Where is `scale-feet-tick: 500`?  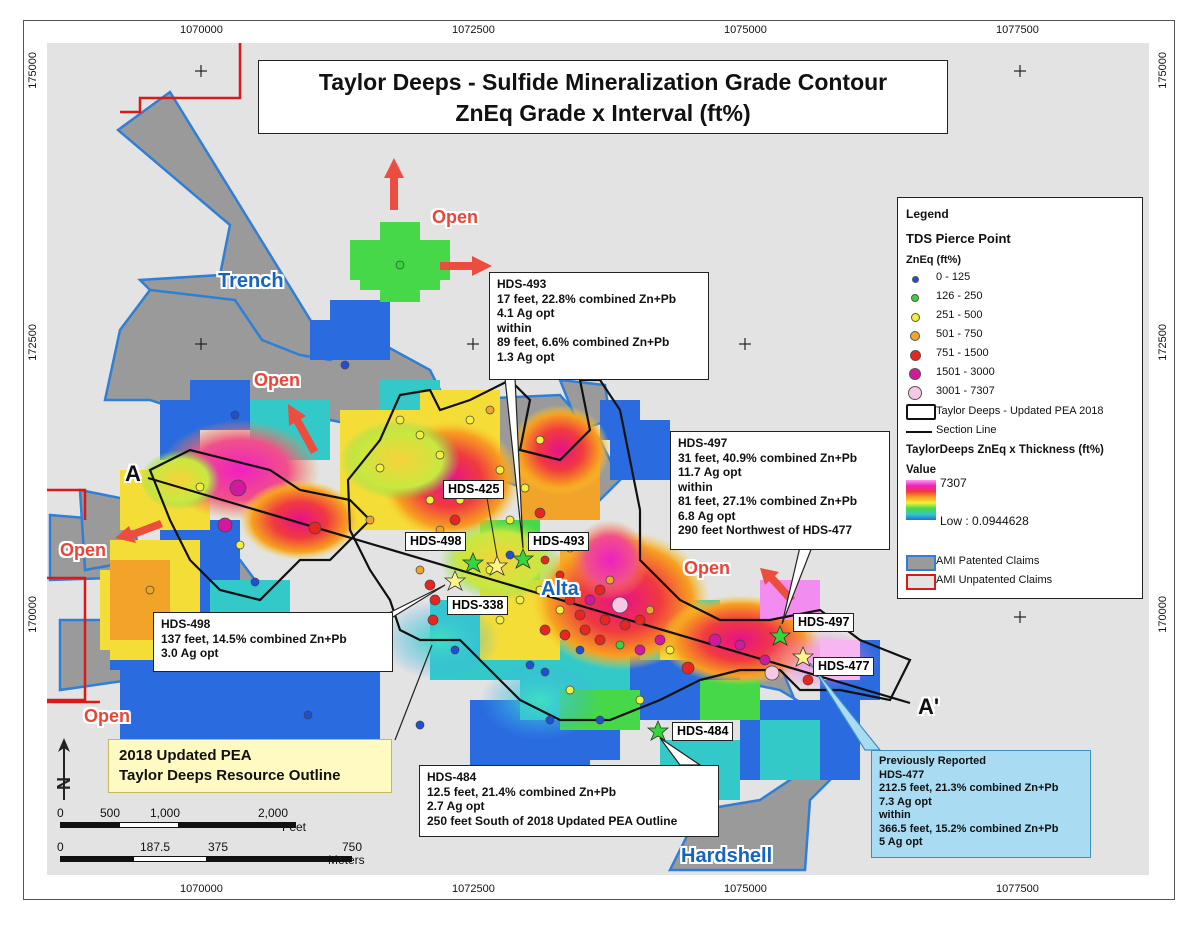 scale-feet-tick: 500 is located at coordinates (110, 813).